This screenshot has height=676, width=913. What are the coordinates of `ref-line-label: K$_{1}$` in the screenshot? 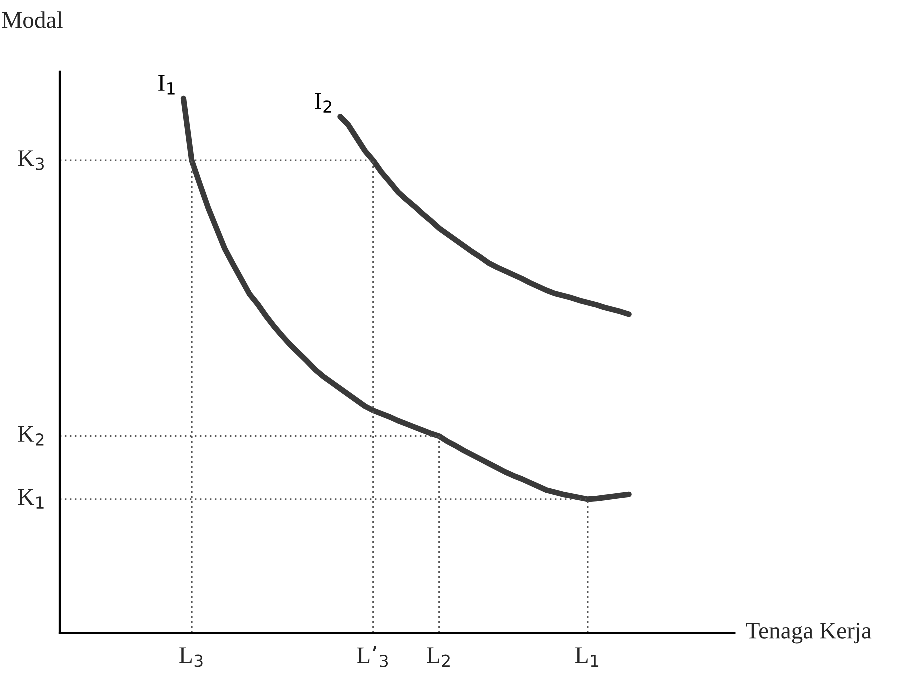 It's located at (31, 499).